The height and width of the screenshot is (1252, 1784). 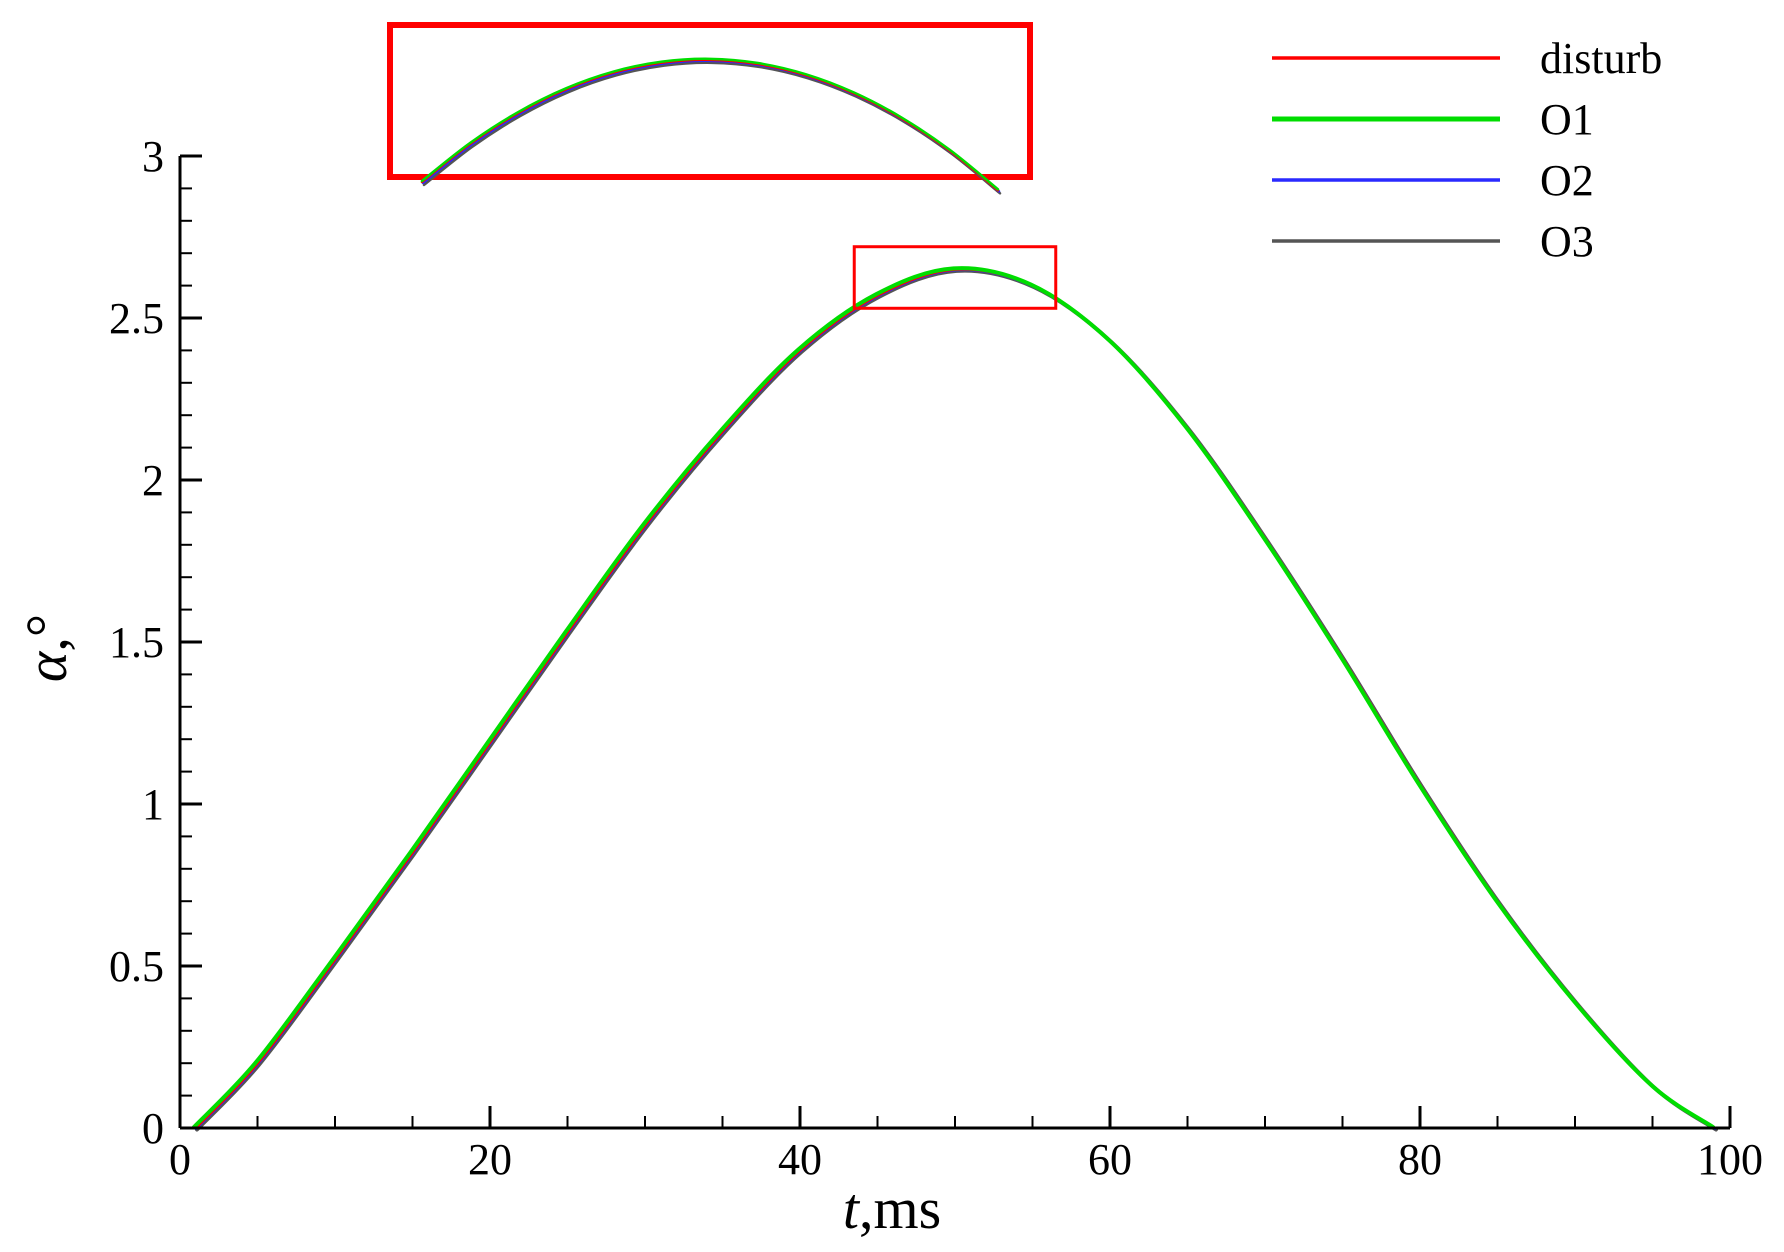 What do you see at coordinates (153, 156) in the screenshot?
I see `y-tick-label: 3` at bounding box center [153, 156].